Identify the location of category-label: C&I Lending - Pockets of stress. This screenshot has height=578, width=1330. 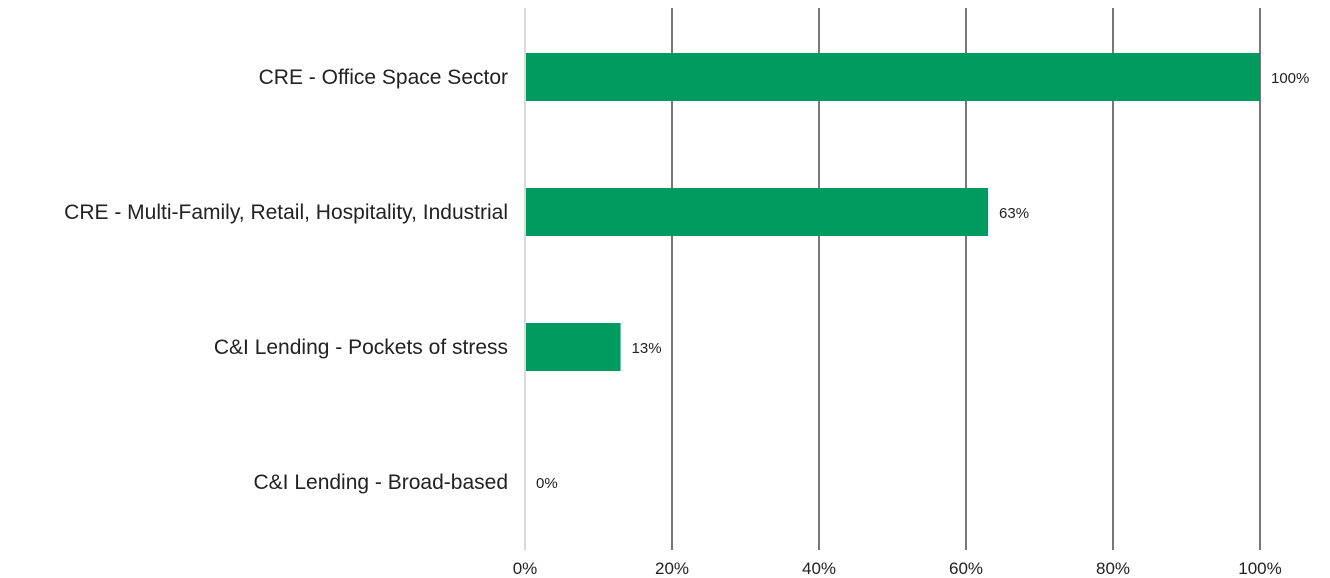
(361, 347).